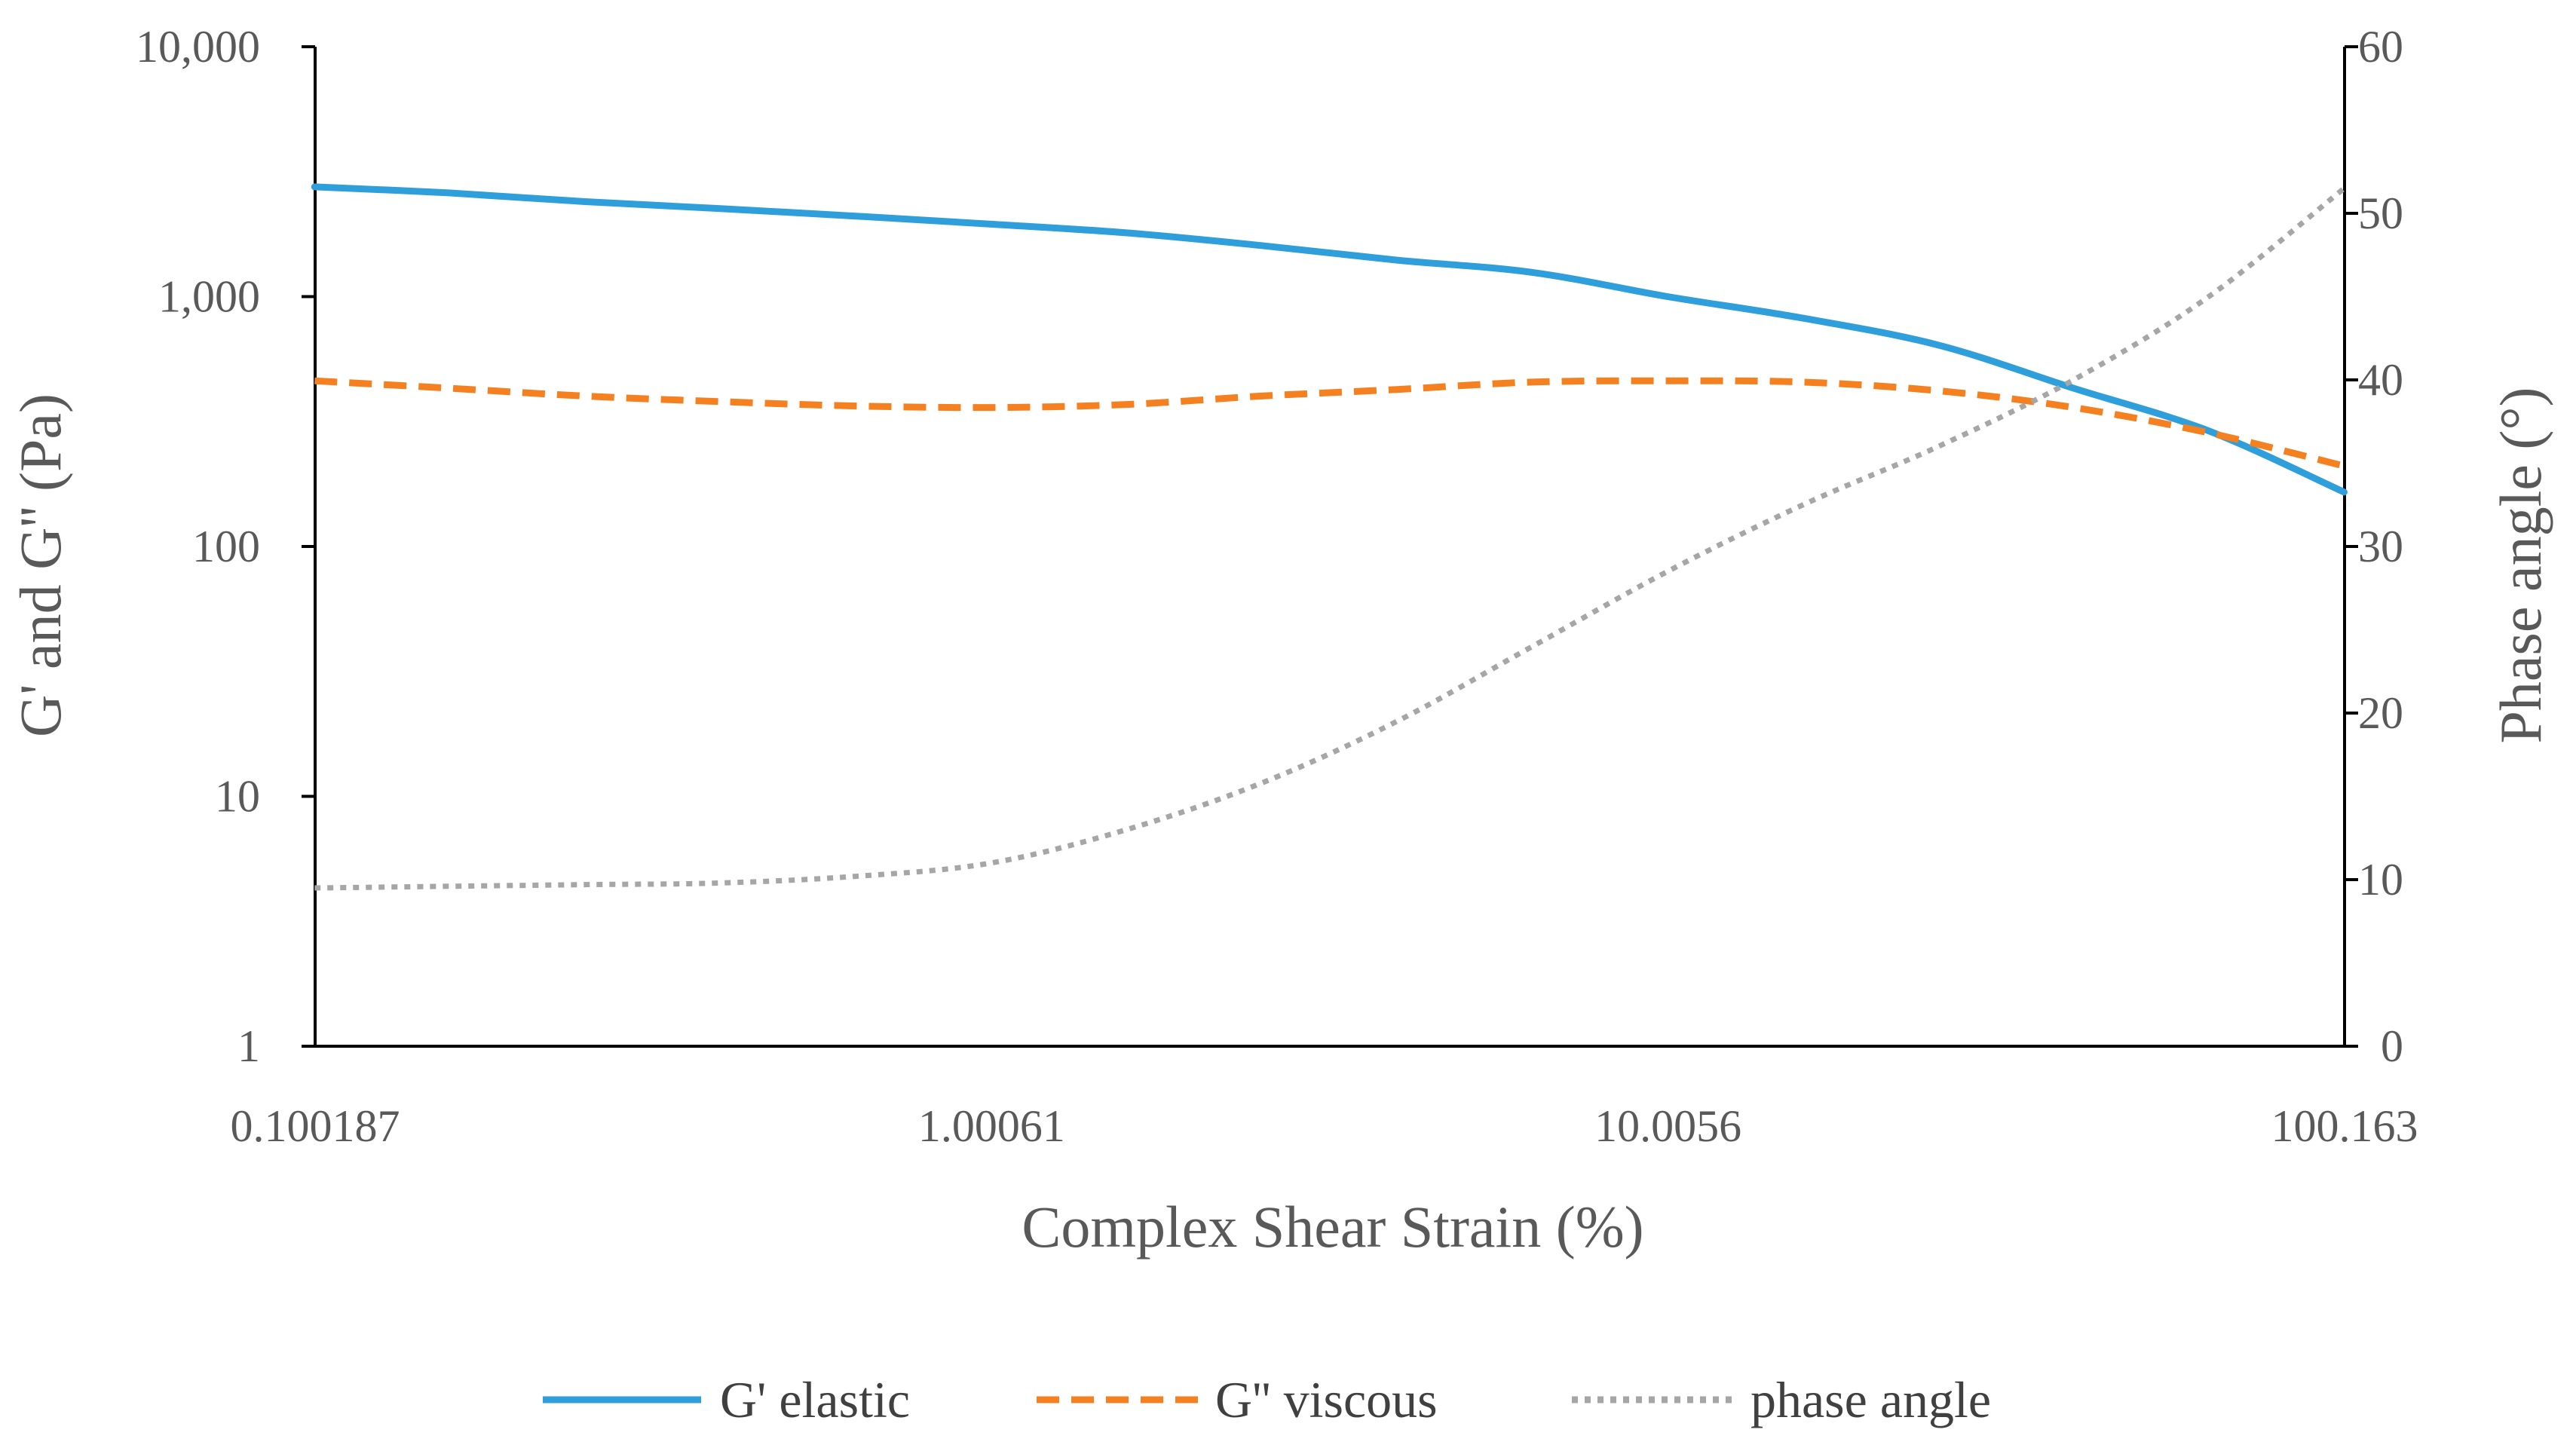 The width and height of the screenshot is (2576, 1454). I want to click on y-axis-title: G' and G'' (Pa), so click(40, 565).